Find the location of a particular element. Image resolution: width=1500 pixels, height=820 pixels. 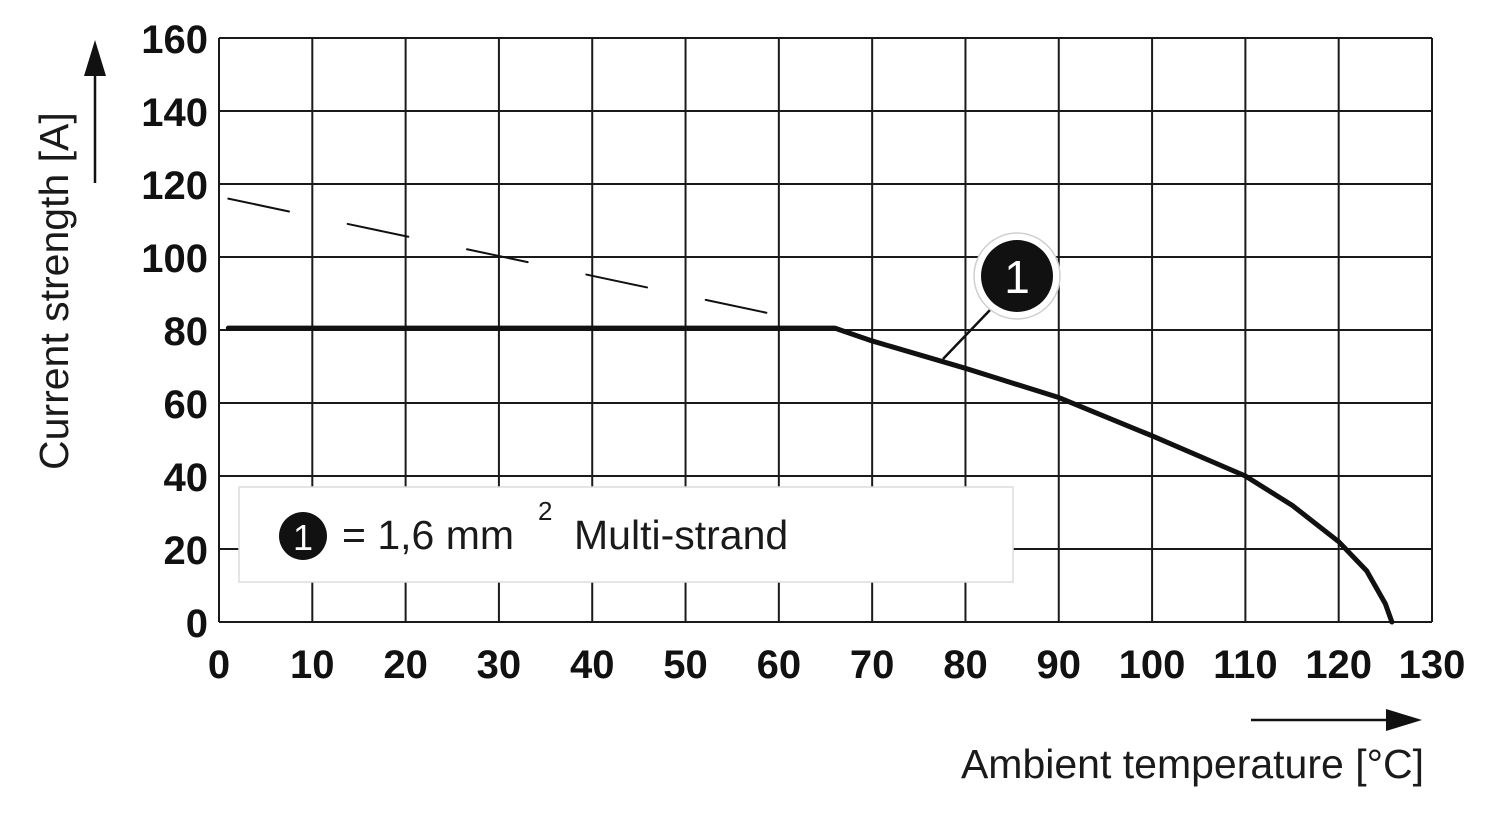

y-axis-title-group: Current strength [A] is located at coordinates (68, 255).